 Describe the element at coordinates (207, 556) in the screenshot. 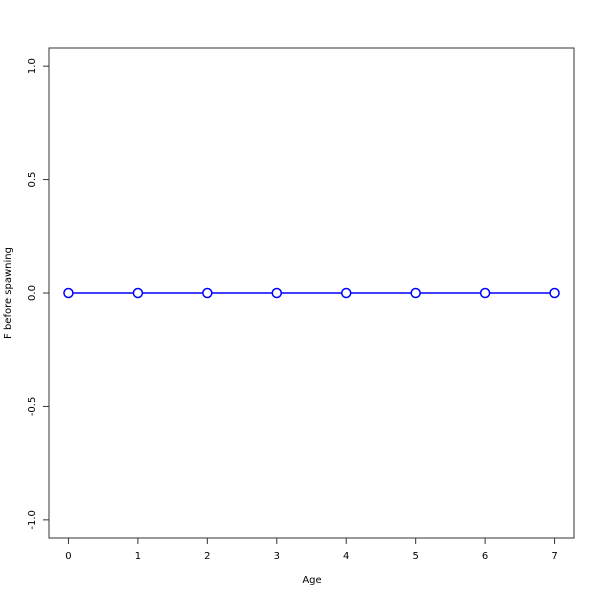

I see `x-tick-label: 2` at that location.